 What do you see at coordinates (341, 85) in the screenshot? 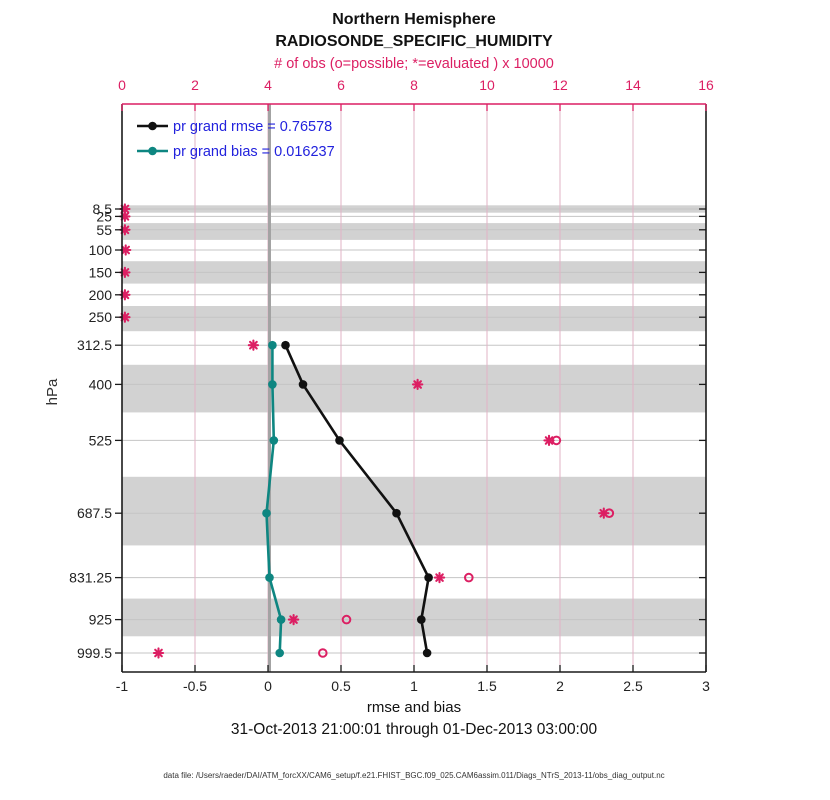
I see `top-tick-label: 6` at bounding box center [341, 85].